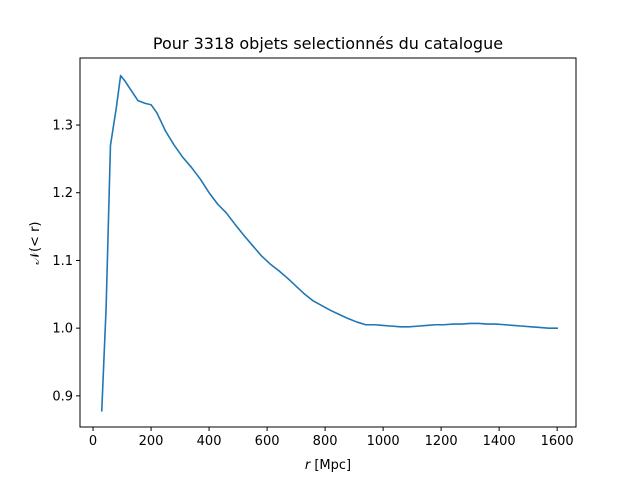 Image resolution: width=640 pixels, height=480 pixels. Describe the element at coordinates (308, 465) in the screenshot. I see `x-axis-label-variable: r` at that location.